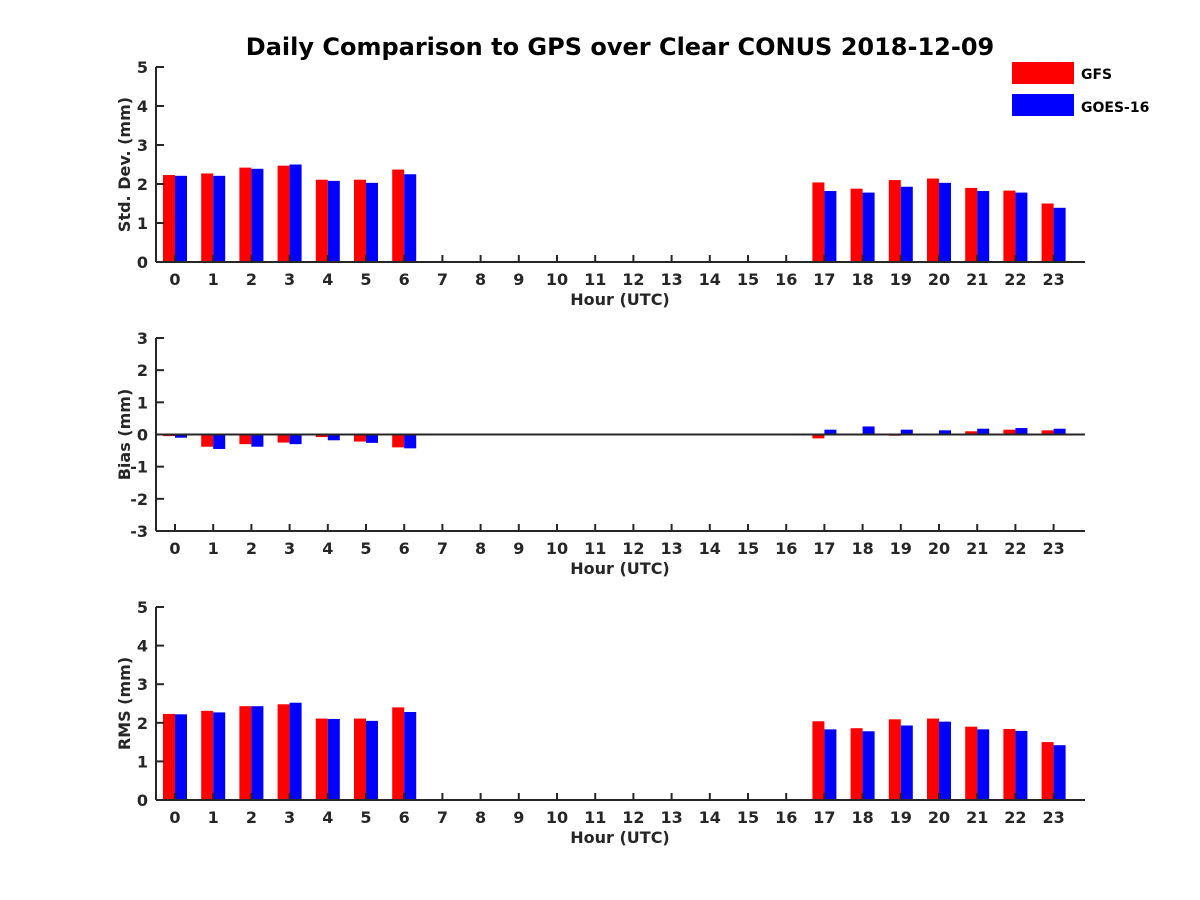  What do you see at coordinates (142, 145) in the screenshot?
I see `std-ytick-label: 3` at bounding box center [142, 145].